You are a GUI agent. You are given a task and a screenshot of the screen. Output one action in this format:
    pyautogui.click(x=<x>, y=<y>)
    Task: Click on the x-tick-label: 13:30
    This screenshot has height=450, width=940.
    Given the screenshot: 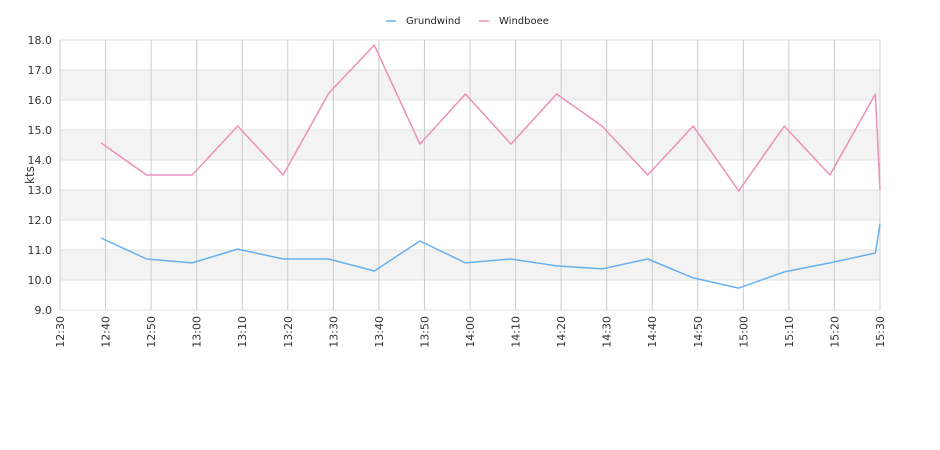 What is the action you would take?
    pyautogui.click(x=333, y=332)
    